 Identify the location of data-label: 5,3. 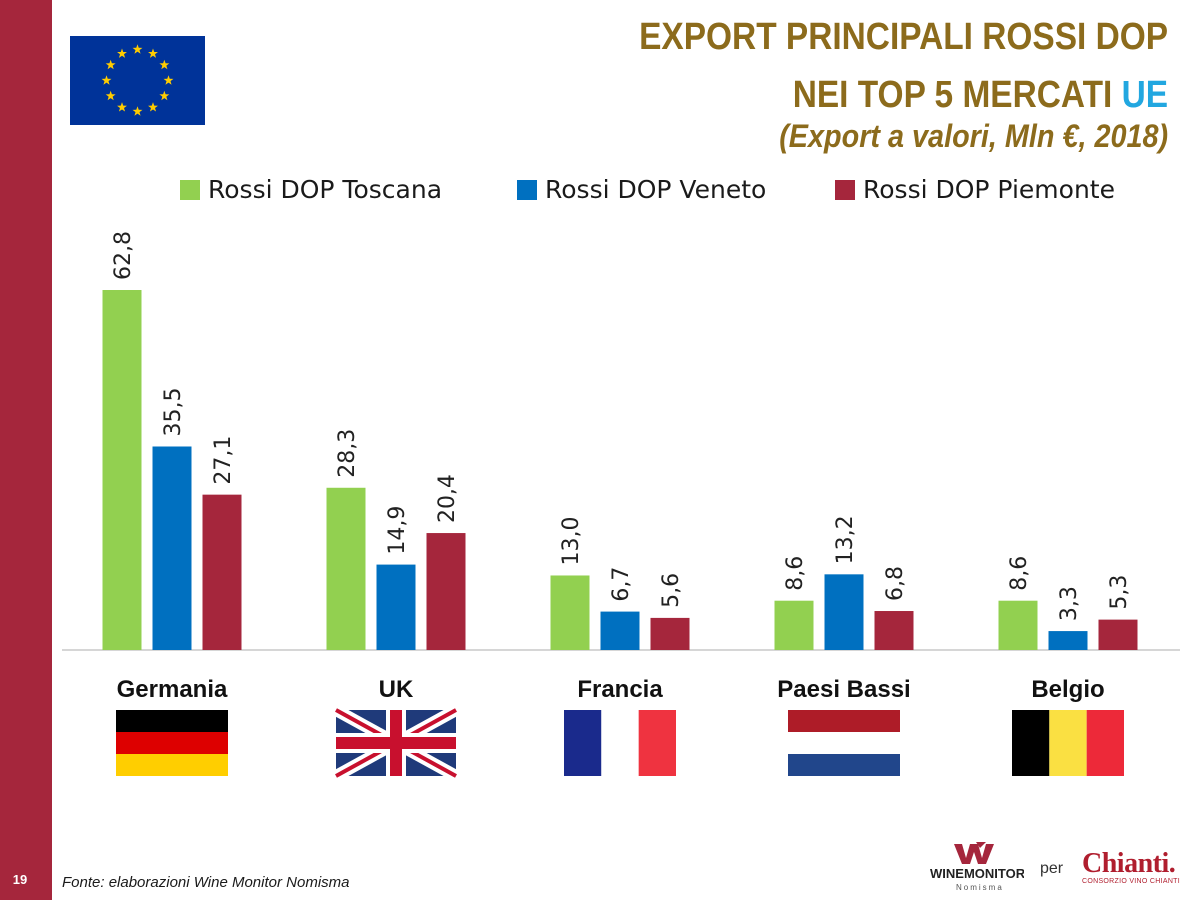
(1119, 592).